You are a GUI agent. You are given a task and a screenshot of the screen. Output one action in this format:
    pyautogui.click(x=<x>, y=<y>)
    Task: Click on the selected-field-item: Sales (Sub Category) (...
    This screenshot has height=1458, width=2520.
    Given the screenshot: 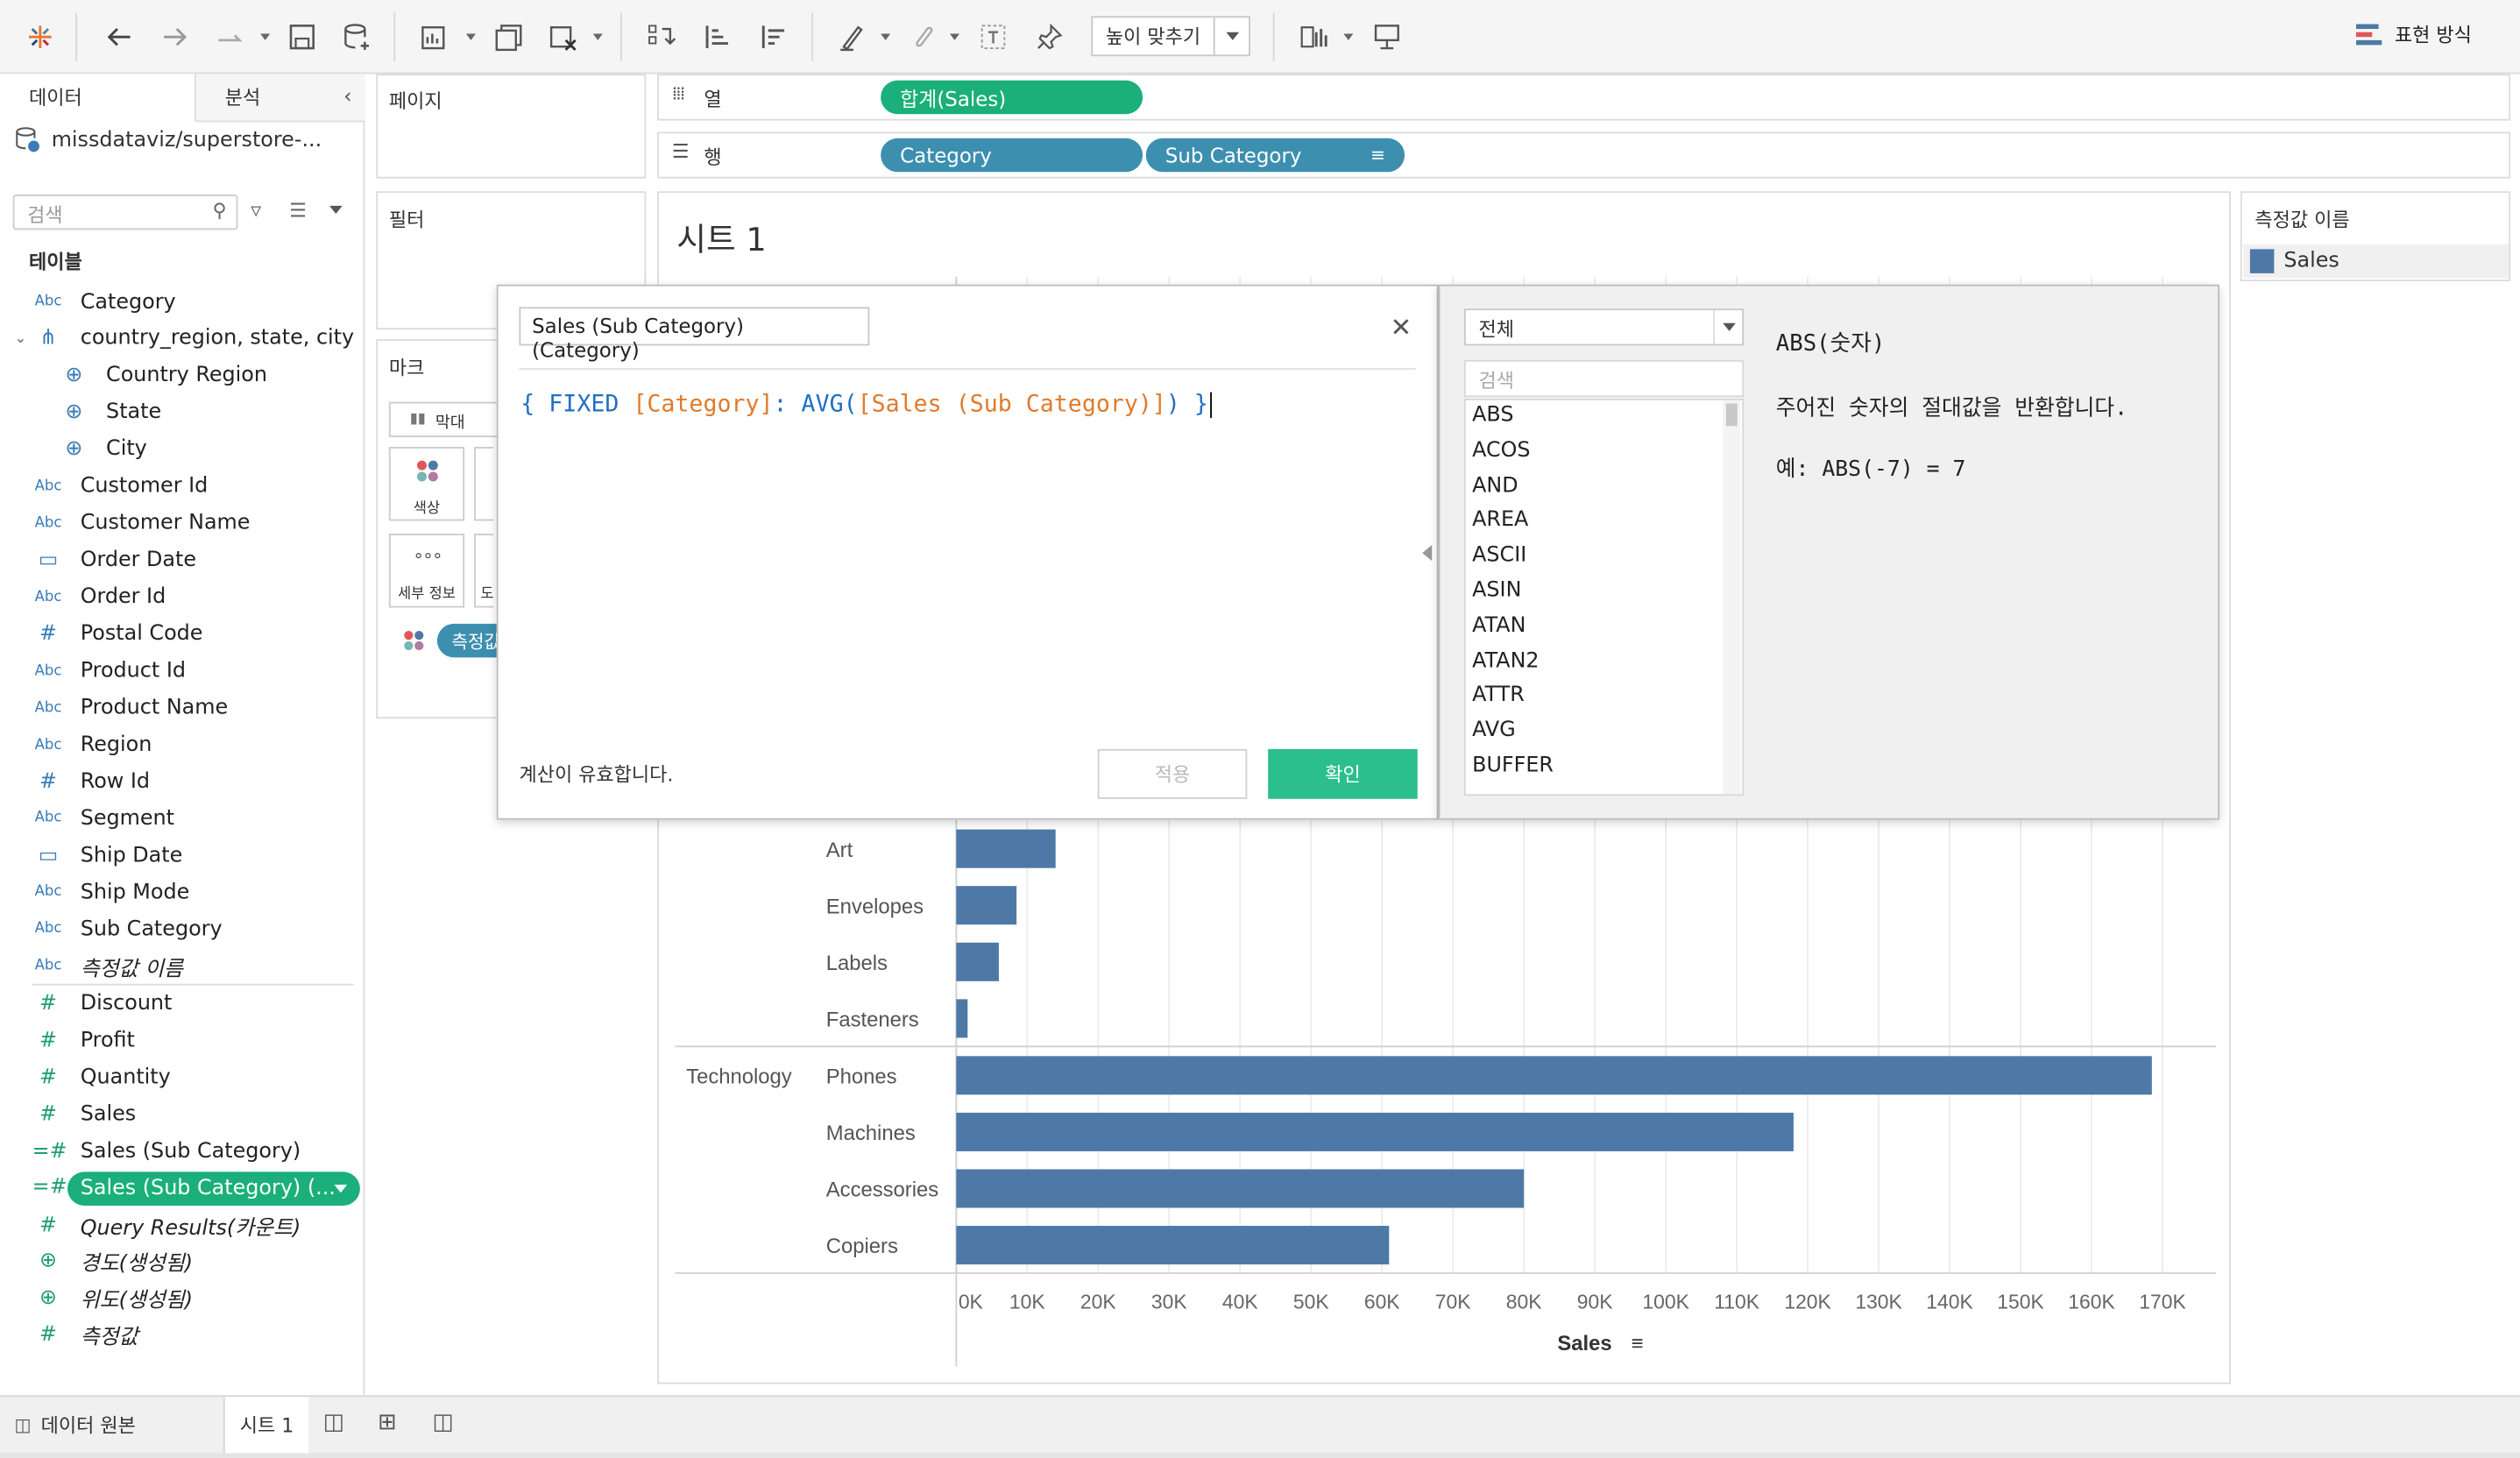 What is the action you would take?
    pyautogui.click(x=213, y=1188)
    